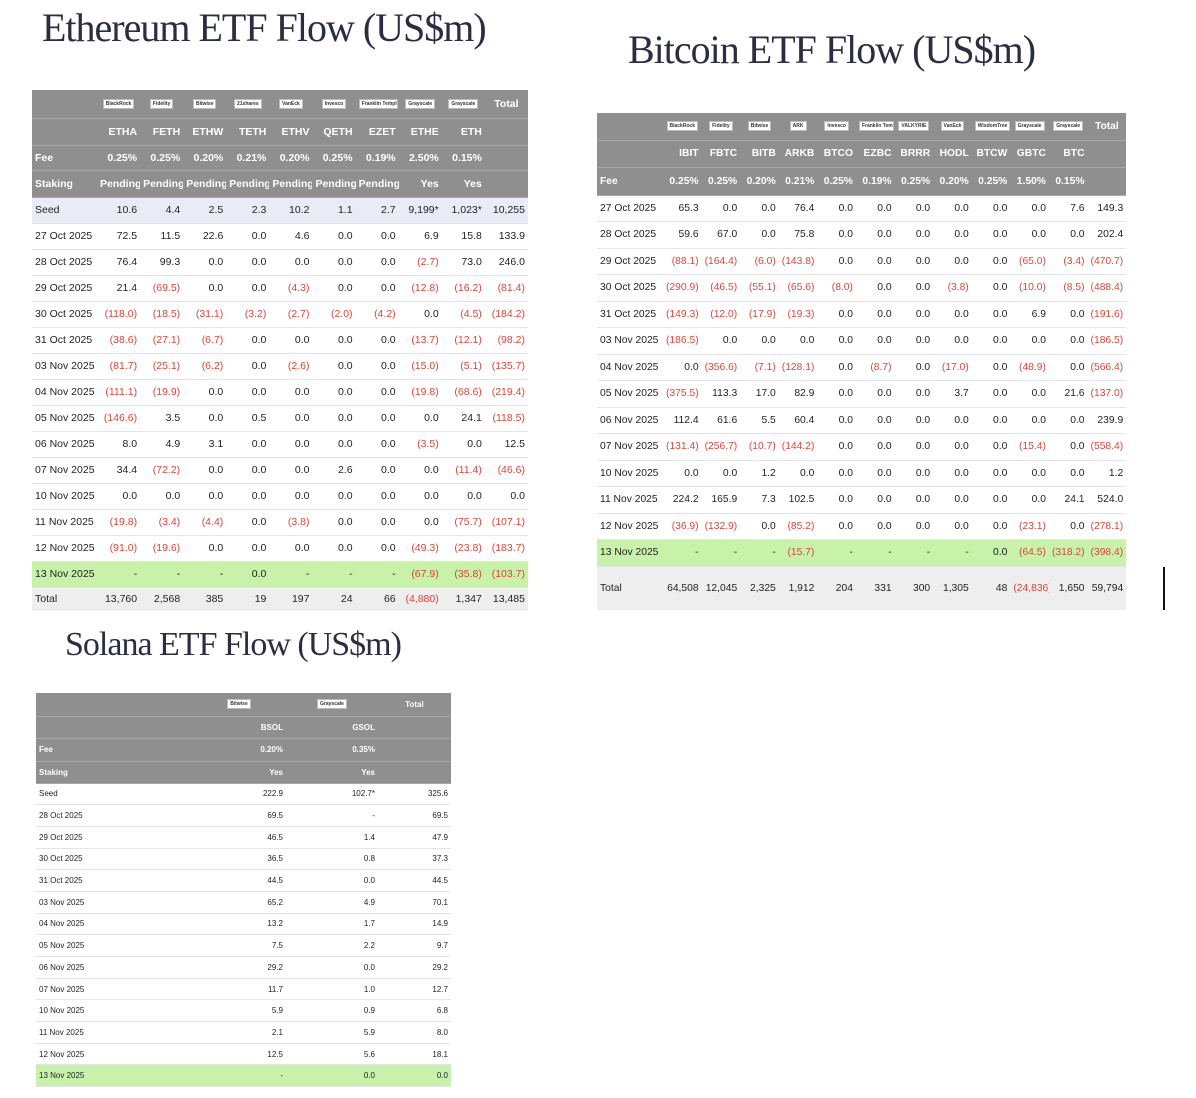 The width and height of the screenshot is (1196, 1098). Describe the element at coordinates (682, 314) in the screenshot. I see `cell: (149.3)` at that location.